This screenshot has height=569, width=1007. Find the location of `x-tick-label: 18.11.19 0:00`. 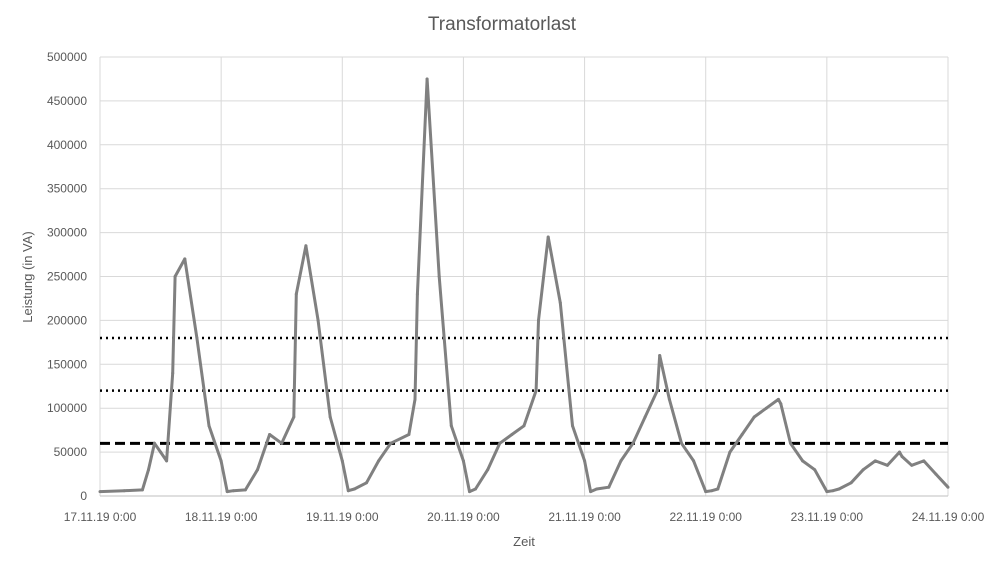

x-tick-label: 18.11.19 0:00 is located at coordinates (221, 517).